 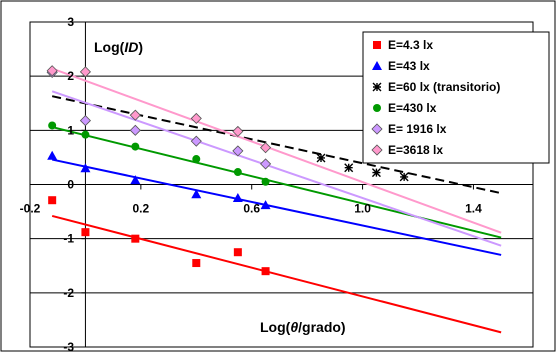 What do you see at coordinates (275, 327) in the screenshot?
I see `x-axis-title-prefix: Log(` at bounding box center [275, 327].